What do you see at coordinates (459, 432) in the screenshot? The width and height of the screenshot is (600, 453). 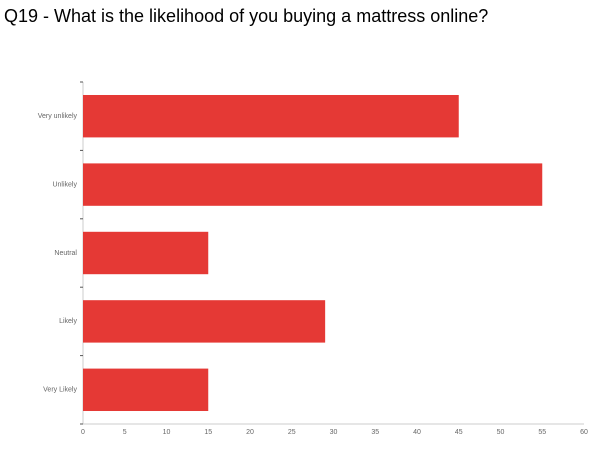 I see `x-tick-label: 45` at bounding box center [459, 432].